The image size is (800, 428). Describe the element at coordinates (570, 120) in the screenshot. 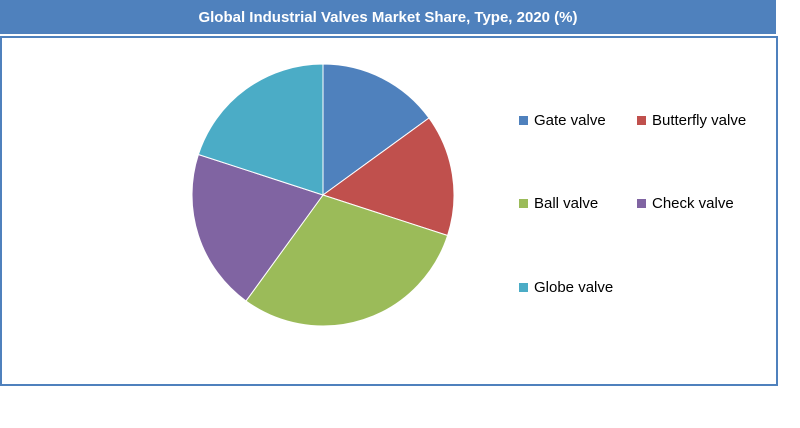

I see `legend-label: Gate valve` at that location.